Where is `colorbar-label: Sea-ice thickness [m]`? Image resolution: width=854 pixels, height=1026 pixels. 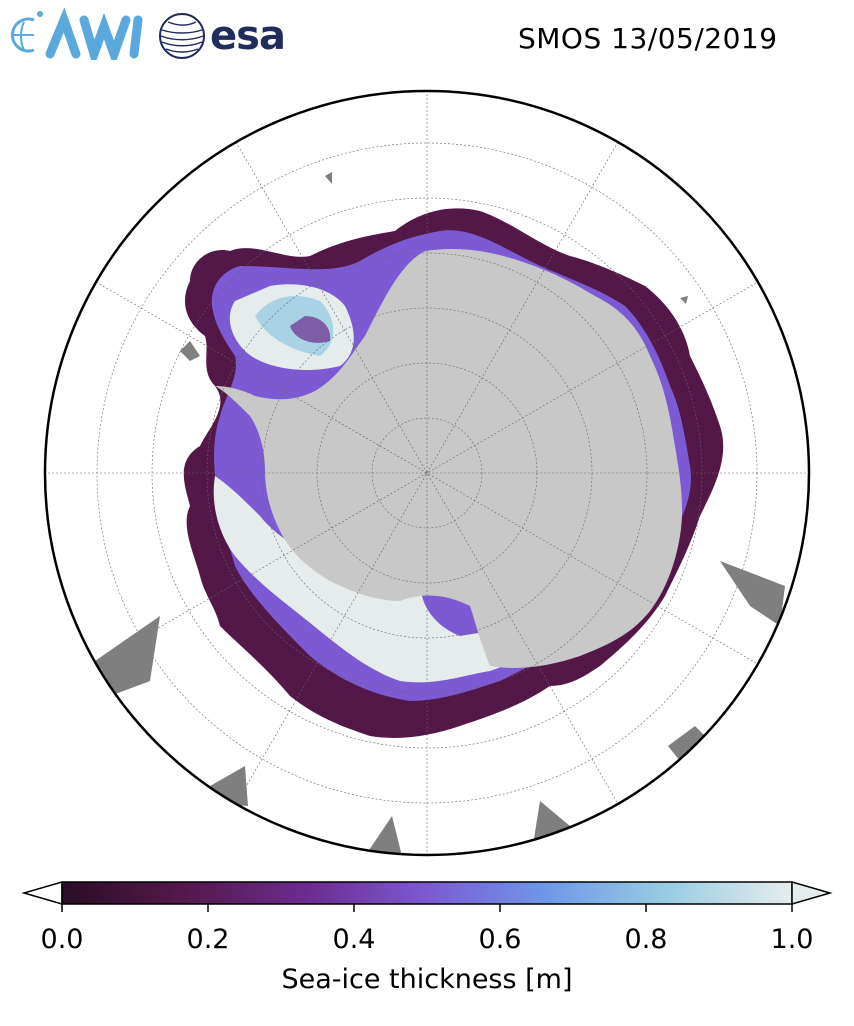
colorbar-label: Sea-ice thickness [m] is located at coordinates (427, 979).